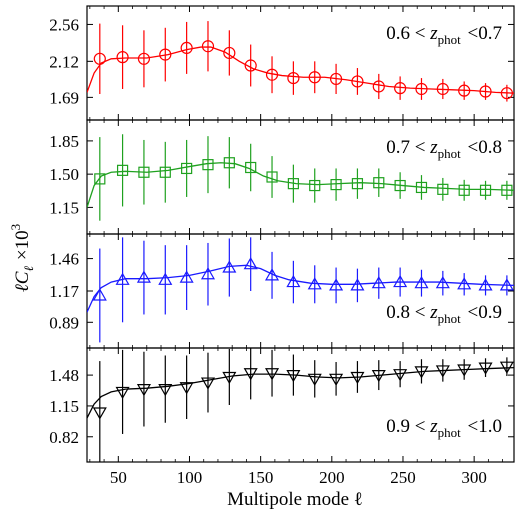 This screenshot has height=516, width=520. Describe the element at coordinates (64, 322) in the screenshot. I see `y-tick-label: 0.89` at that location.